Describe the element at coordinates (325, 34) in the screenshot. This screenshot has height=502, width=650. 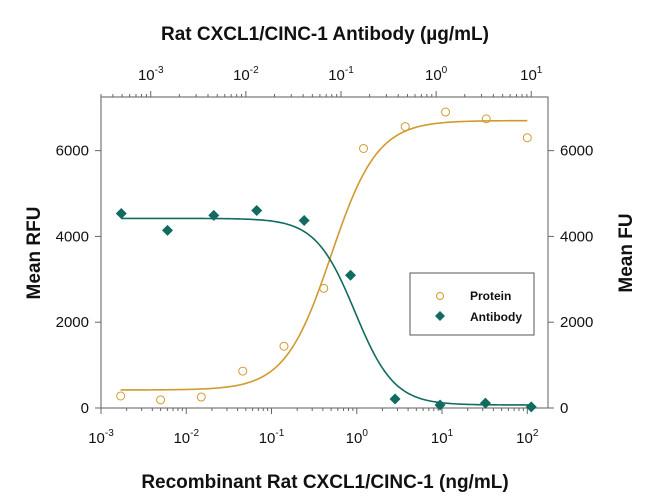
I see `top-axis-title: Rat CXCL1/CINC-1 Antibody (µg/mL)` at that location.